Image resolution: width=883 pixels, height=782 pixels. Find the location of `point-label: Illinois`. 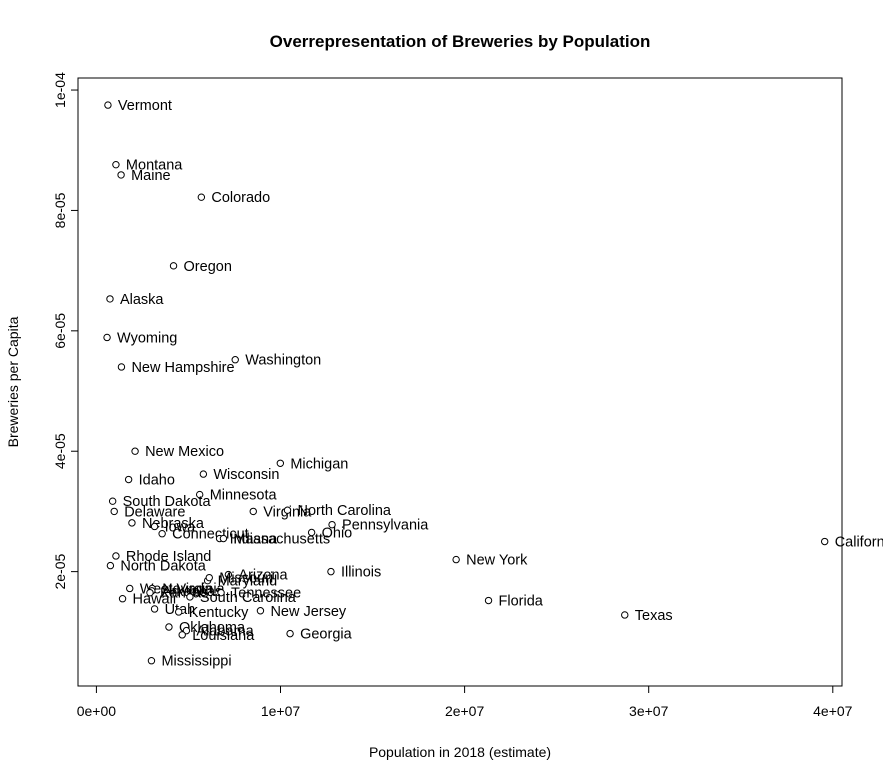

point-label: Illinois is located at coordinates (361, 573).